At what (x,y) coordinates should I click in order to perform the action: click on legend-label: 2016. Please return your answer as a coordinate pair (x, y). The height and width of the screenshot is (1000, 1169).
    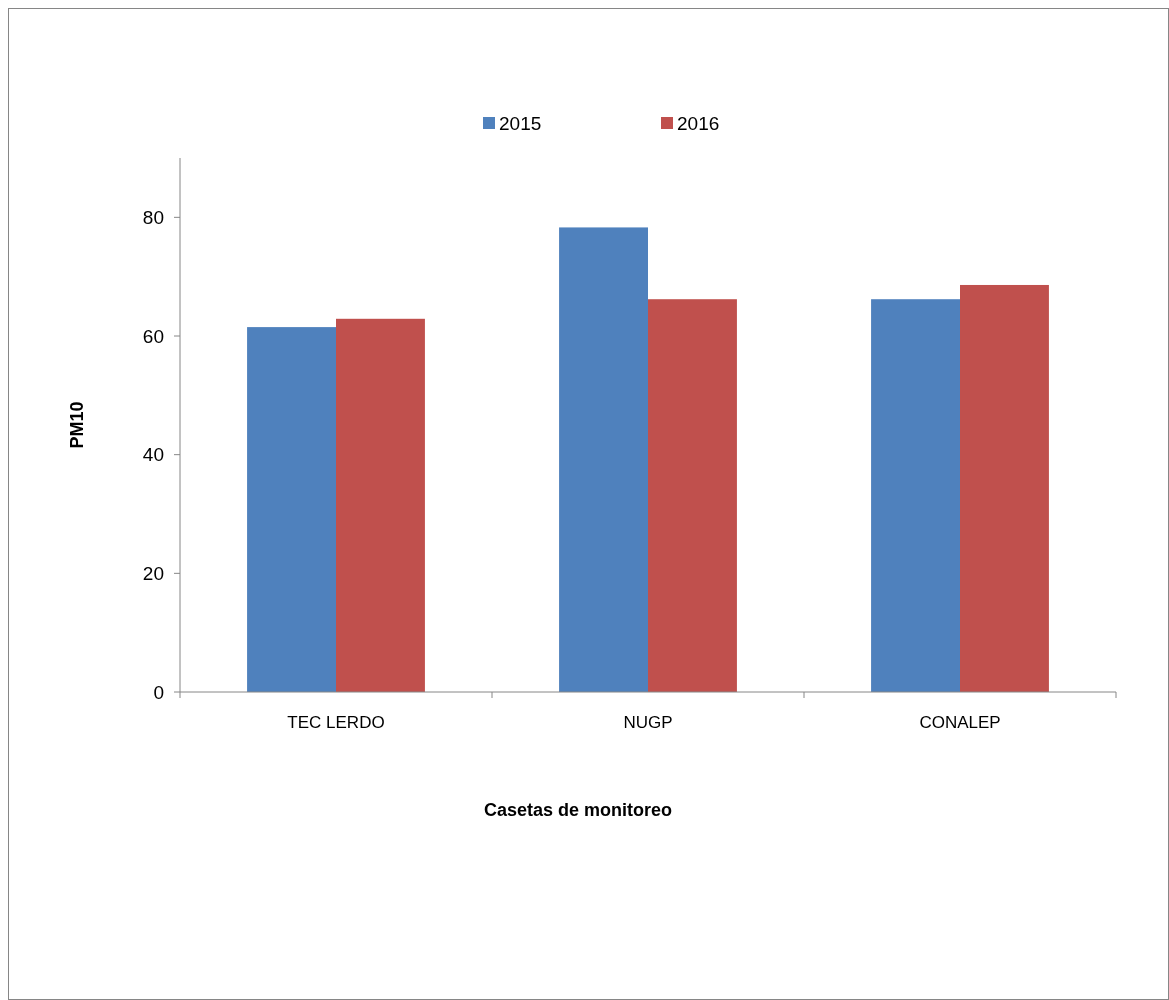
    Looking at the image, I should click on (698, 123).